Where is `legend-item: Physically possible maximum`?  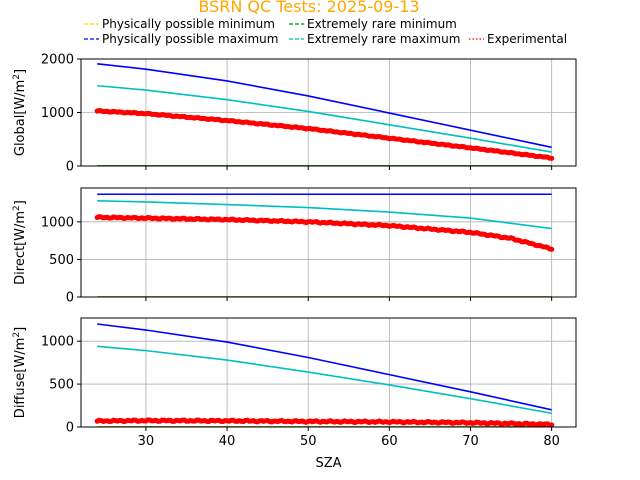 legend-item: Physically possible maximum is located at coordinates (181, 39).